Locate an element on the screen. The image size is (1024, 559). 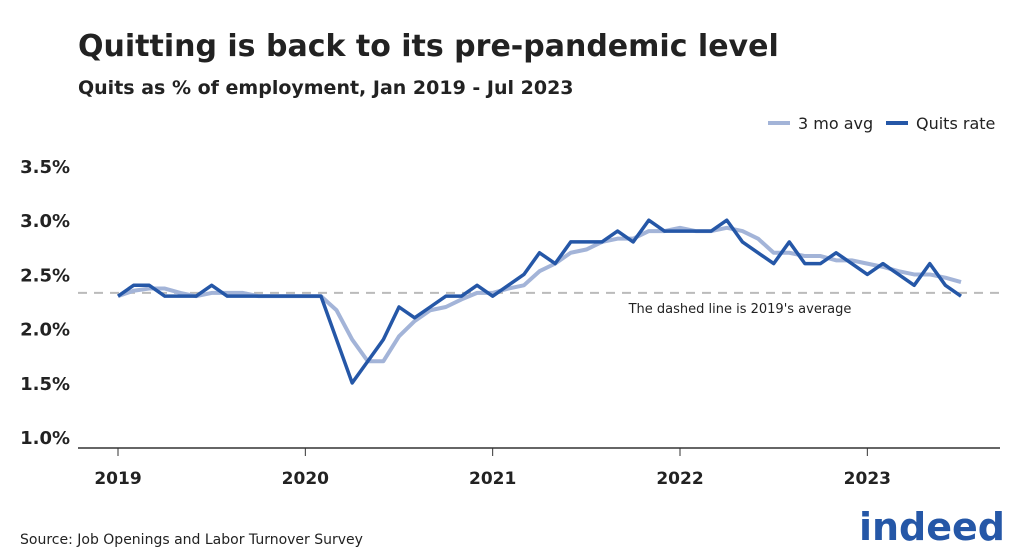
y-tick-label: 3.5% is located at coordinates (45, 167).